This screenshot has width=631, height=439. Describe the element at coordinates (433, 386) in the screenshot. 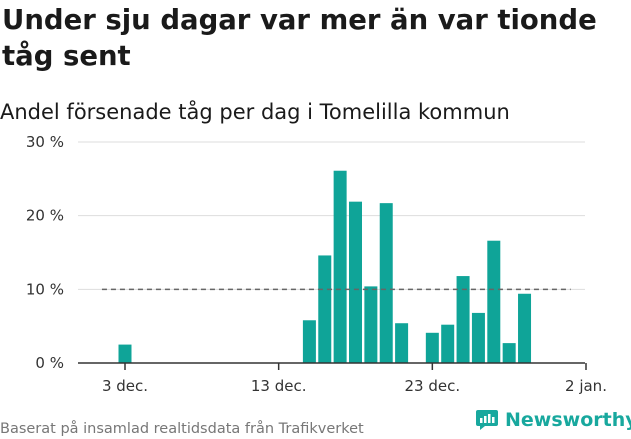

I see `x-tick-label: 23 dec.` at that location.